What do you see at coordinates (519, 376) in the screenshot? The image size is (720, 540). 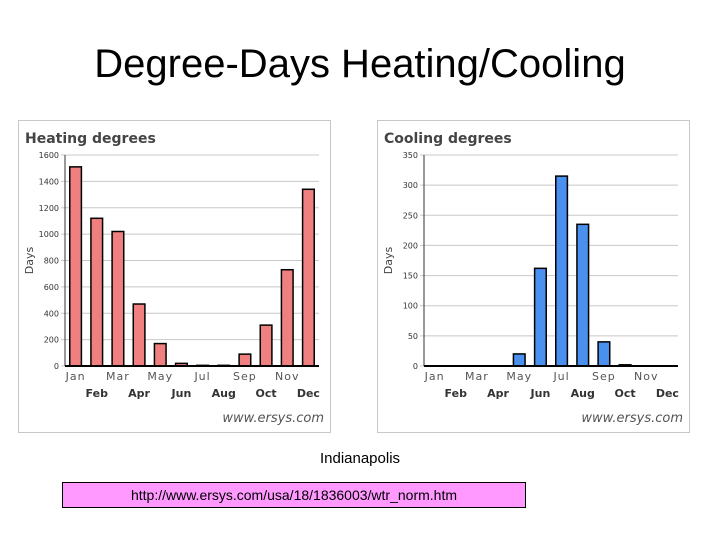 I see `cooling-x-tick-label: May` at bounding box center [519, 376].